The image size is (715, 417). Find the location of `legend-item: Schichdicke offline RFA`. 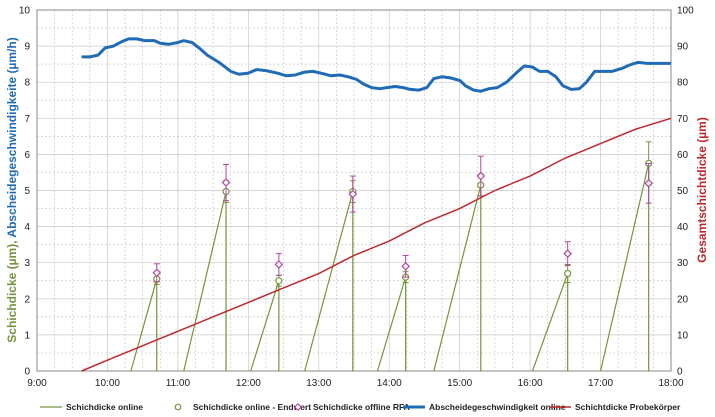

legend-item: Schichdicke offline RFA is located at coordinates (351, 407).